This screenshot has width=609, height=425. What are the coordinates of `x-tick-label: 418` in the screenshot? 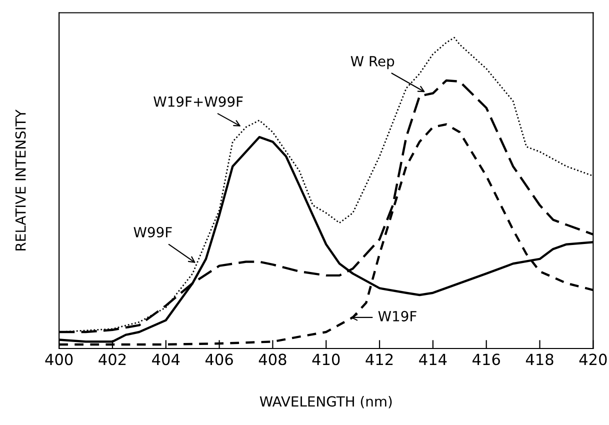 It's located at (540, 360).